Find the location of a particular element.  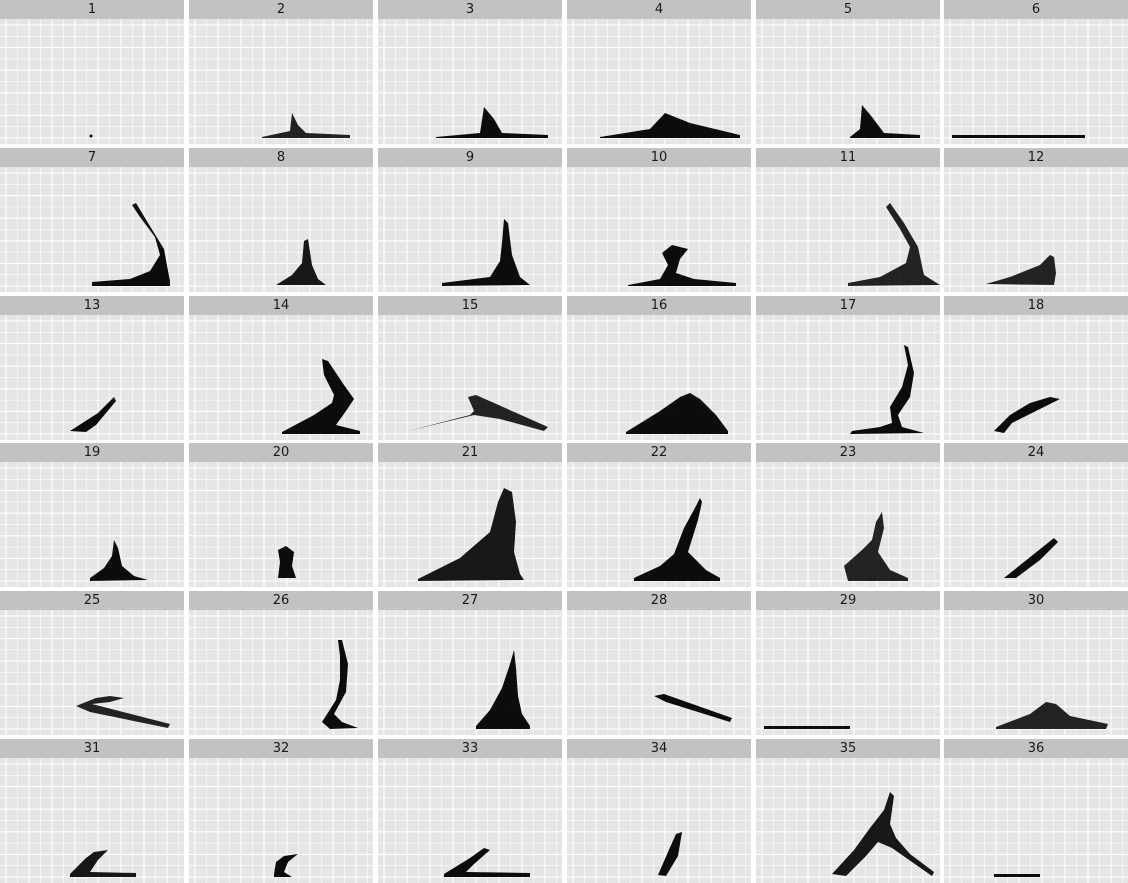

facet-panel-19: 19 is located at coordinates (92, 515).